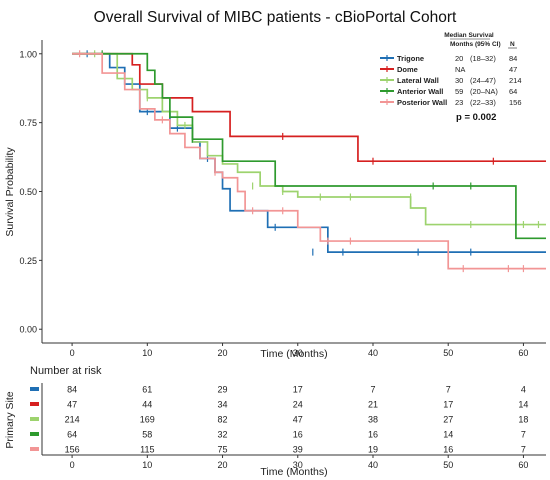 The height and width of the screenshot is (480, 550). Describe the element at coordinates (28, 54) in the screenshot. I see `y-tick-label: 1.00` at that location.